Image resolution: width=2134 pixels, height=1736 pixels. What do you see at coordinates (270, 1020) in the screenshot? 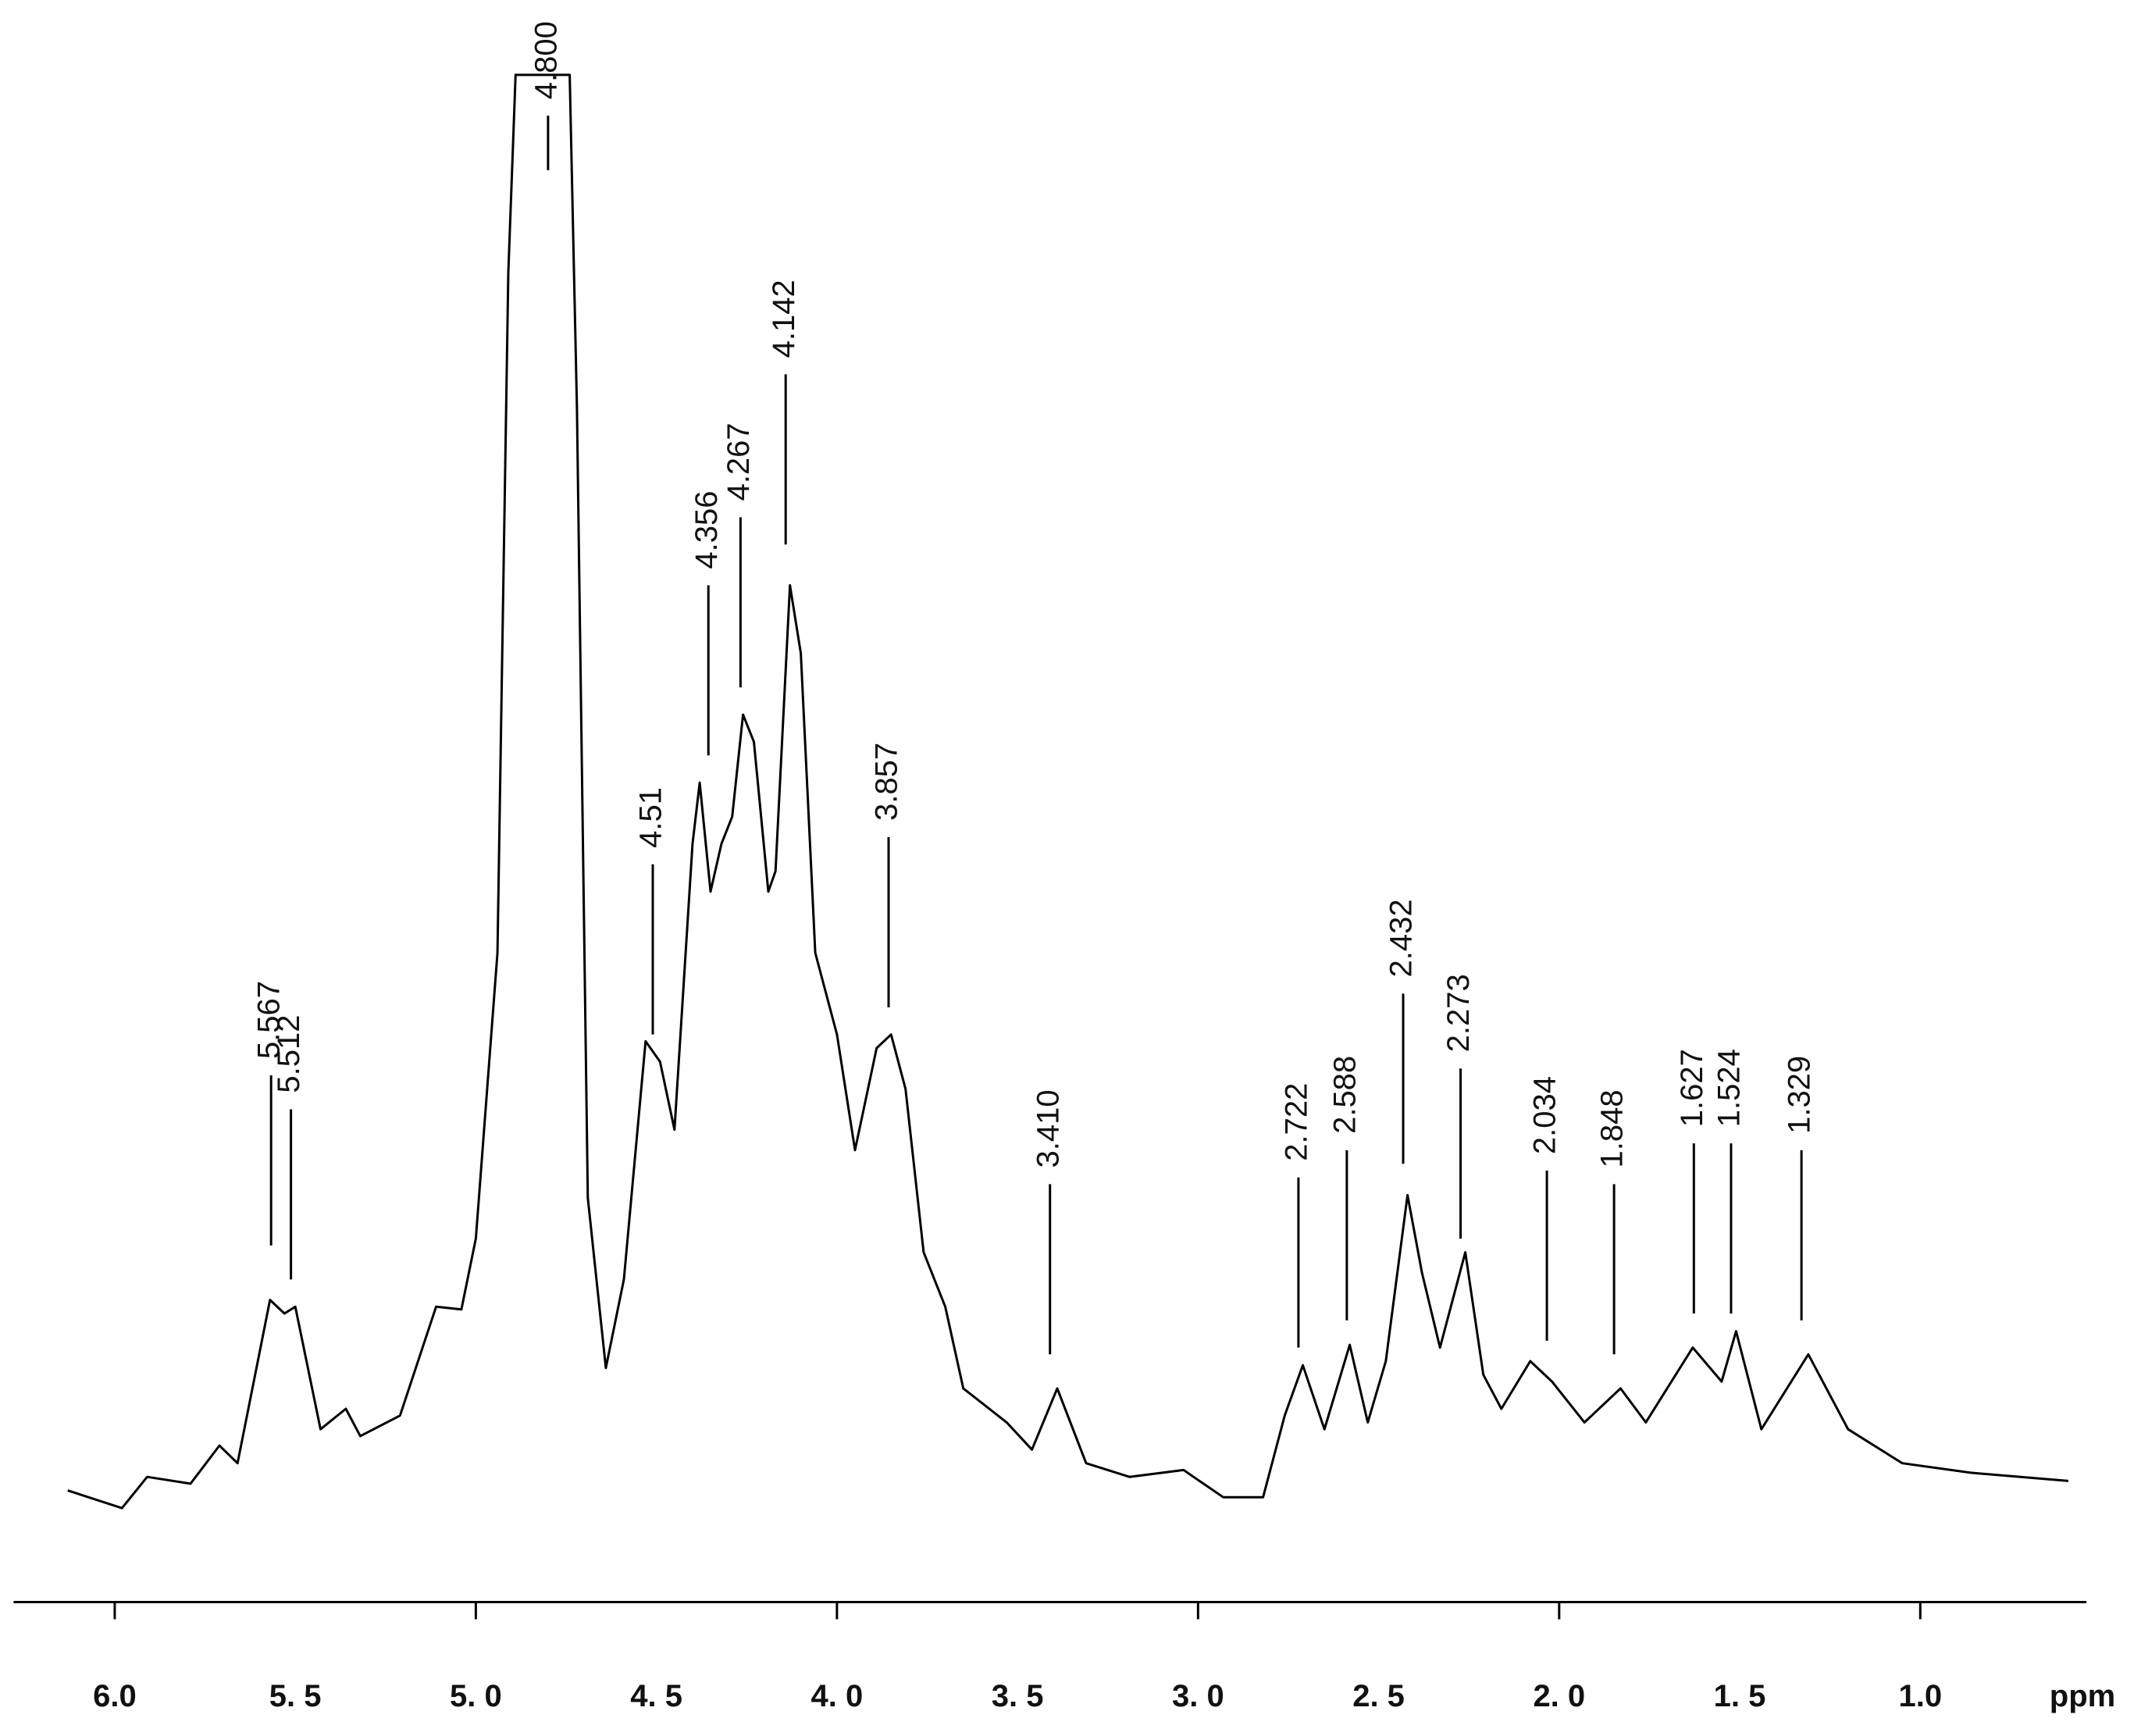
I see `peak-label: 5.567` at bounding box center [270, 1020].